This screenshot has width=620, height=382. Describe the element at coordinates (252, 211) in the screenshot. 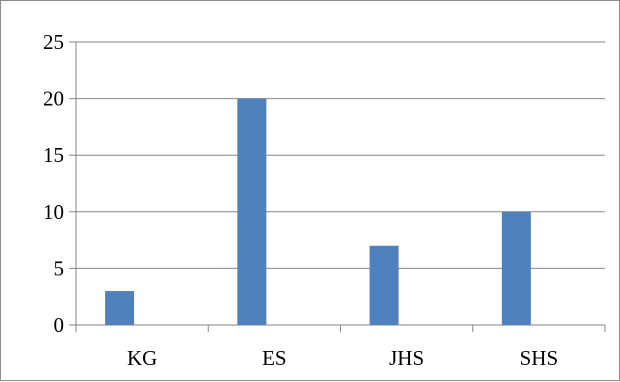

I see `bar-es` at that location.